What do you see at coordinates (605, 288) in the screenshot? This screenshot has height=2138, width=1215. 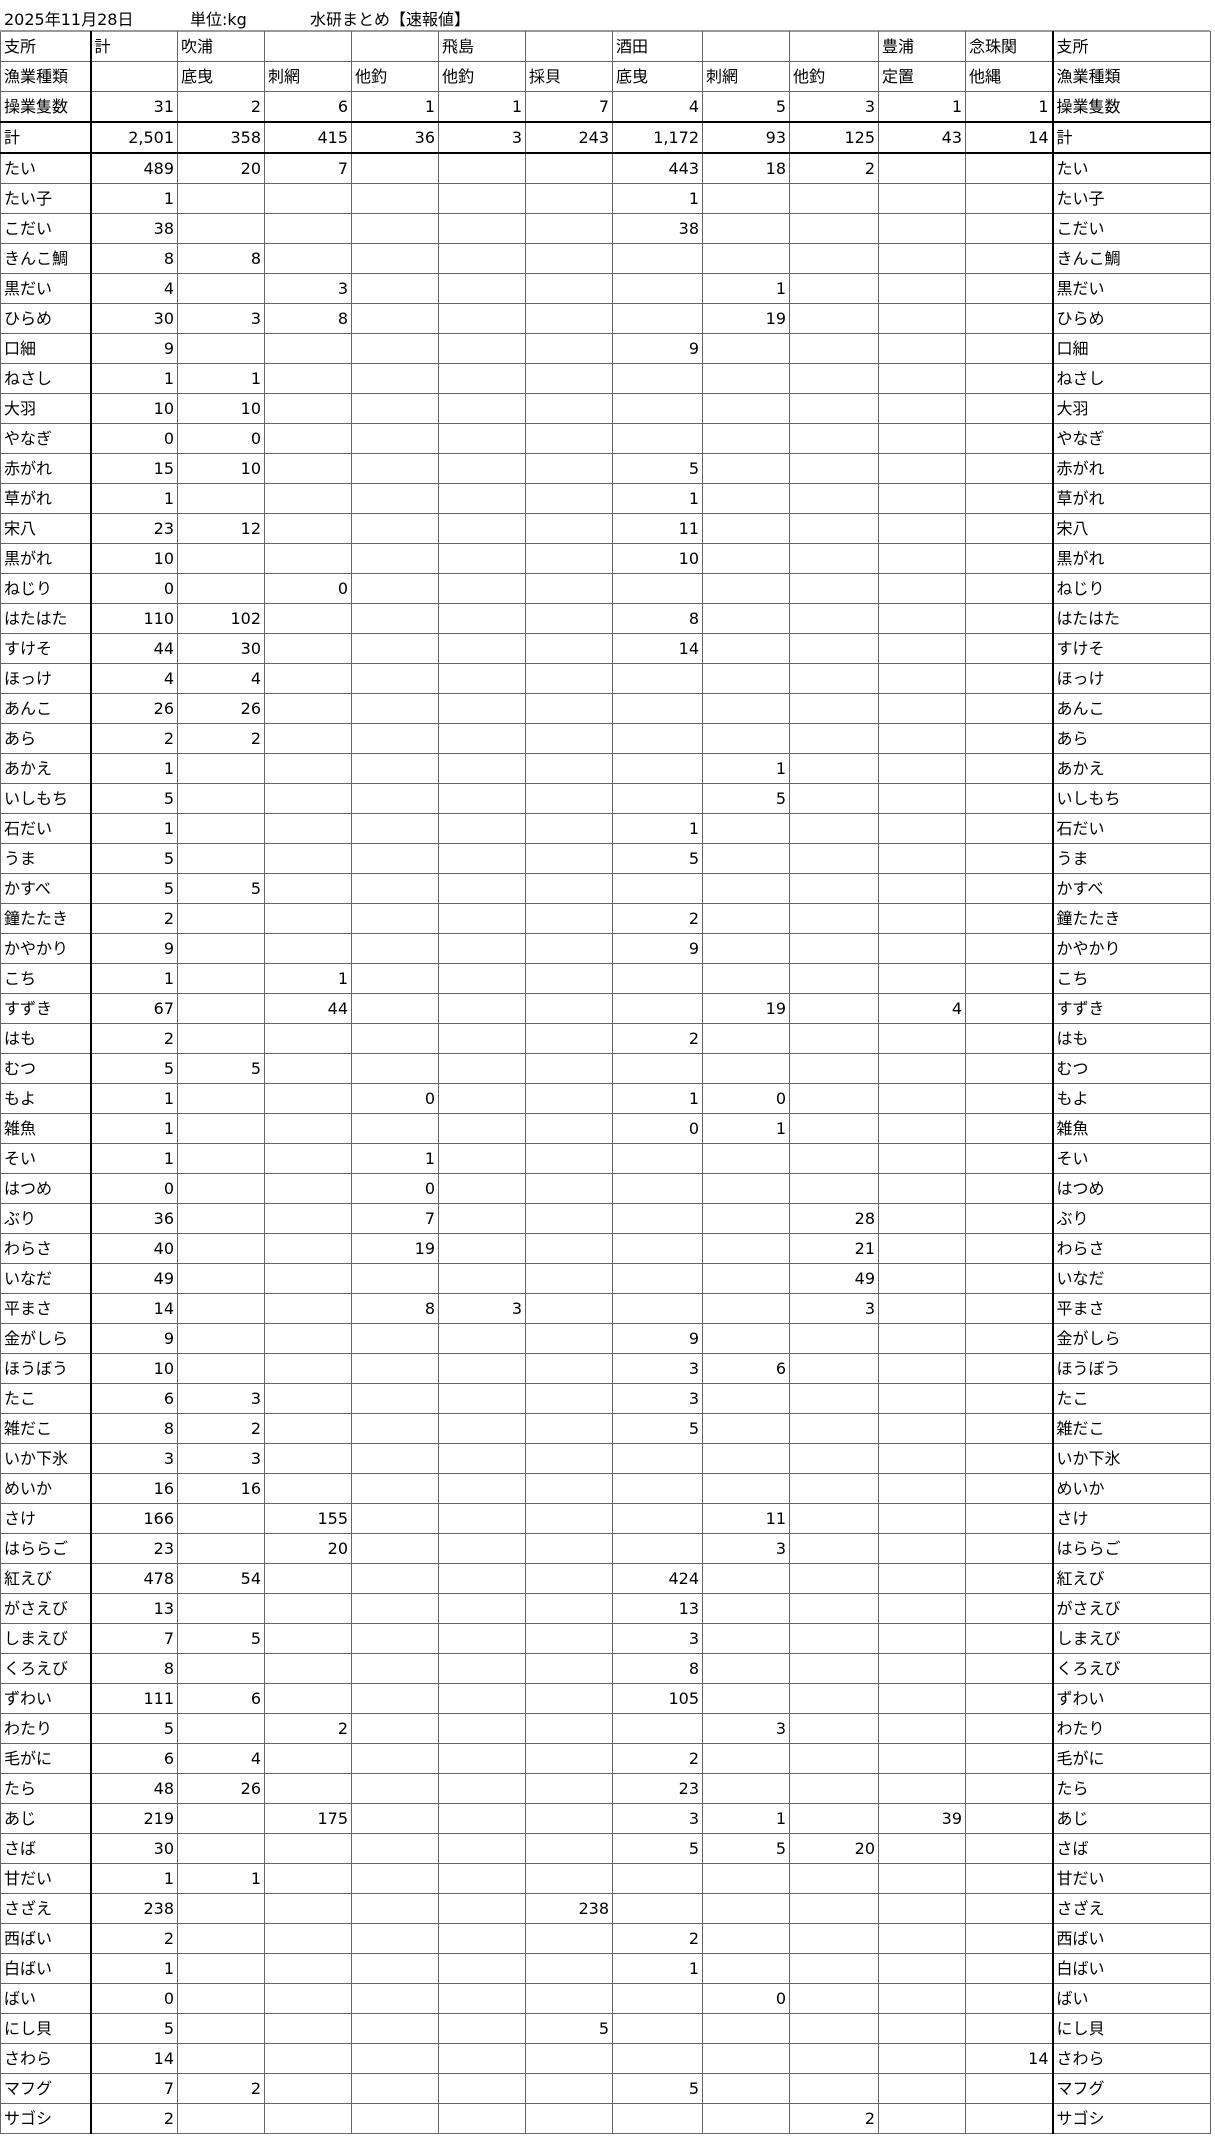 I see `table-row: 黒だい 4 3 1 黒だい` at bounding box center [605, 288].